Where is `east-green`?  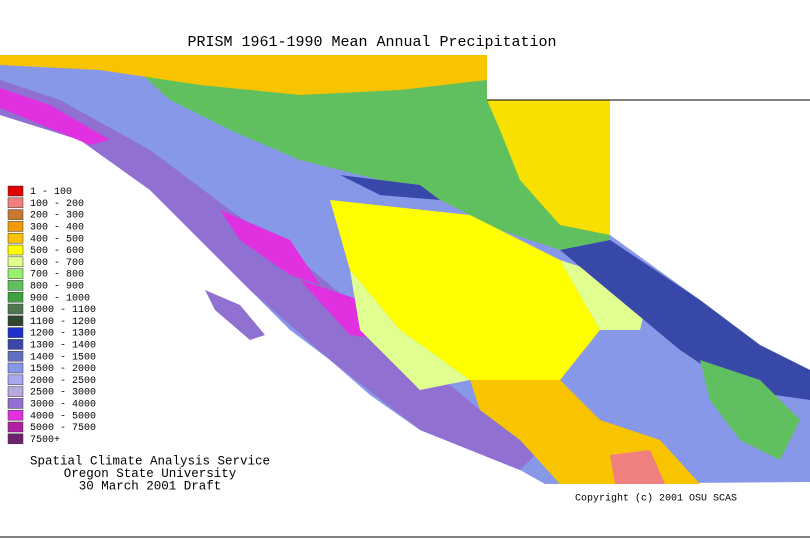
east-green is located at coordinates (750, 410).